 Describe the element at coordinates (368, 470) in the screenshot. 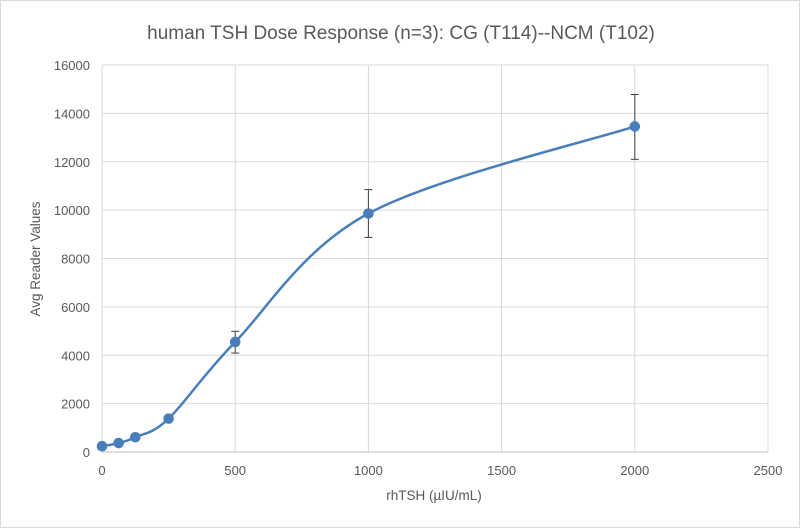

I see `x-tick-label: 1000` at that location.